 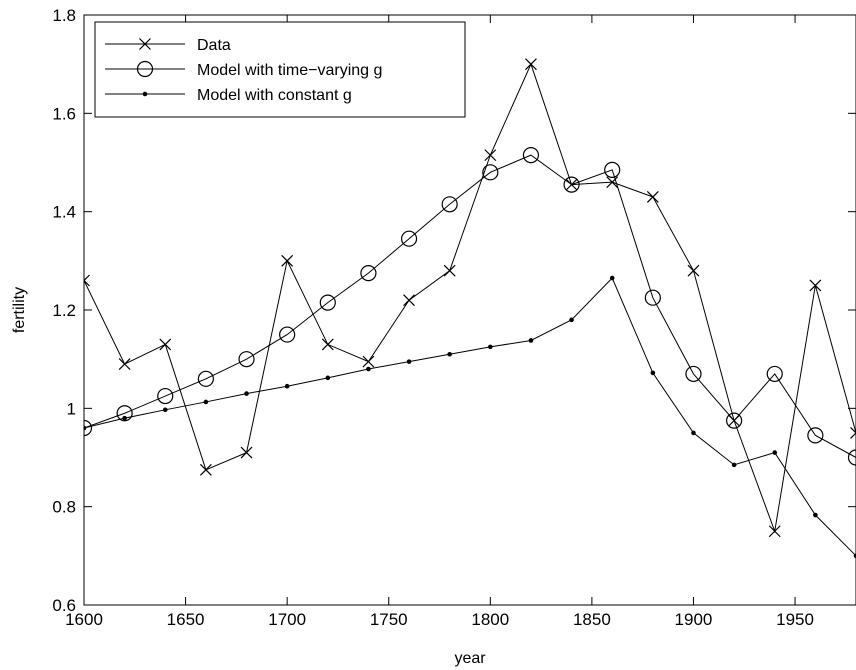 I want to click on x-tick-label: 1850, so click(x=592, y=619).